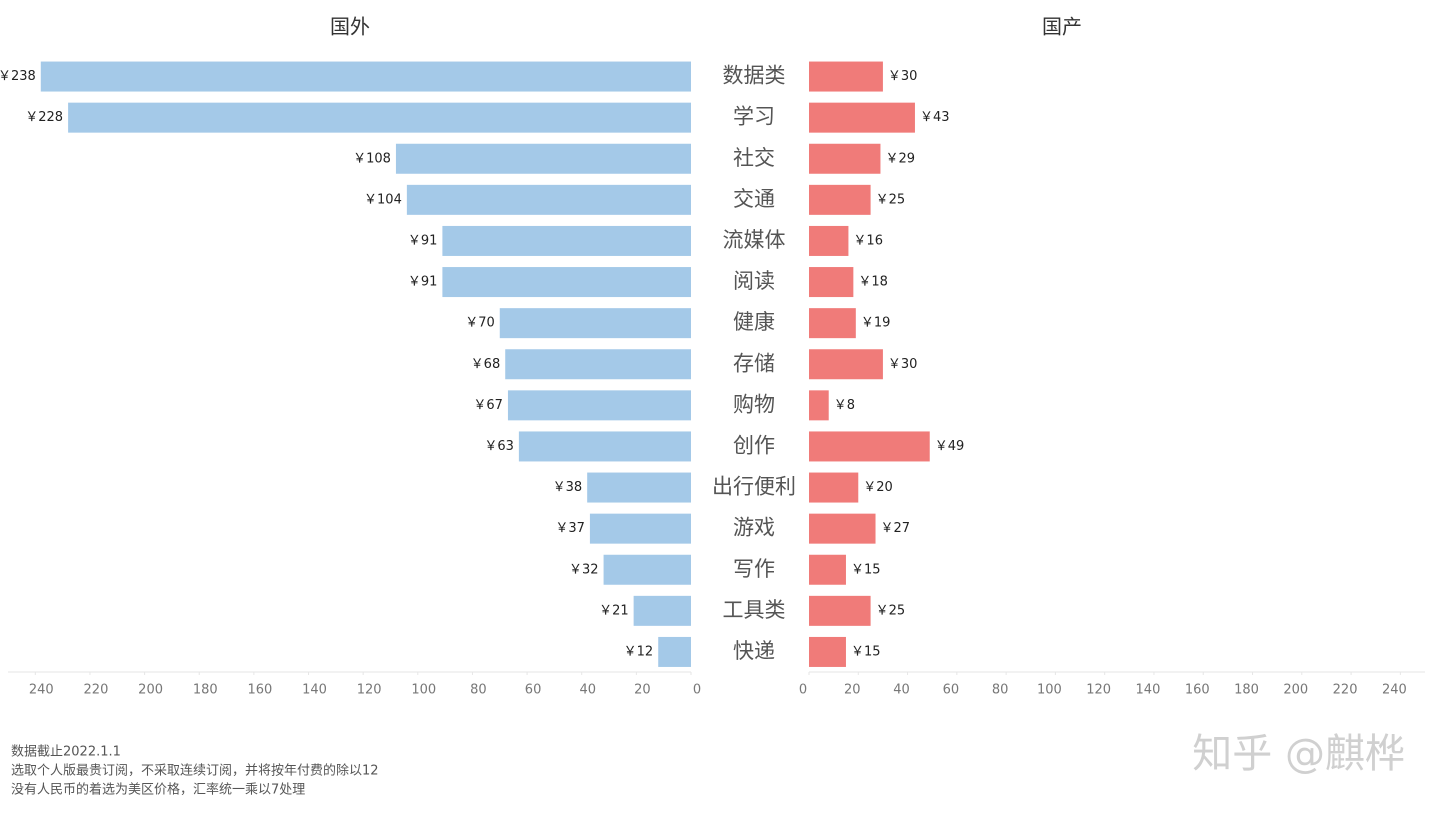 This screenshot has height=813, width=1440. I want to click on value-label: ￥12, so click(639, 651).